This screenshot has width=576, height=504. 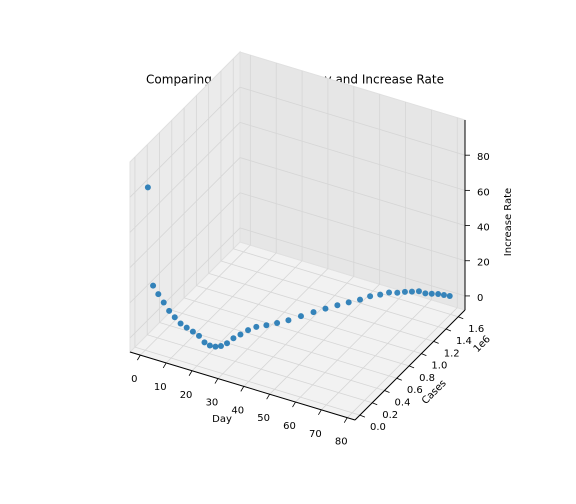 What do you see at coordinates (480, 298) in the screenshot?
I see `z-tick-label: 0` at bounding box center [480, 298].